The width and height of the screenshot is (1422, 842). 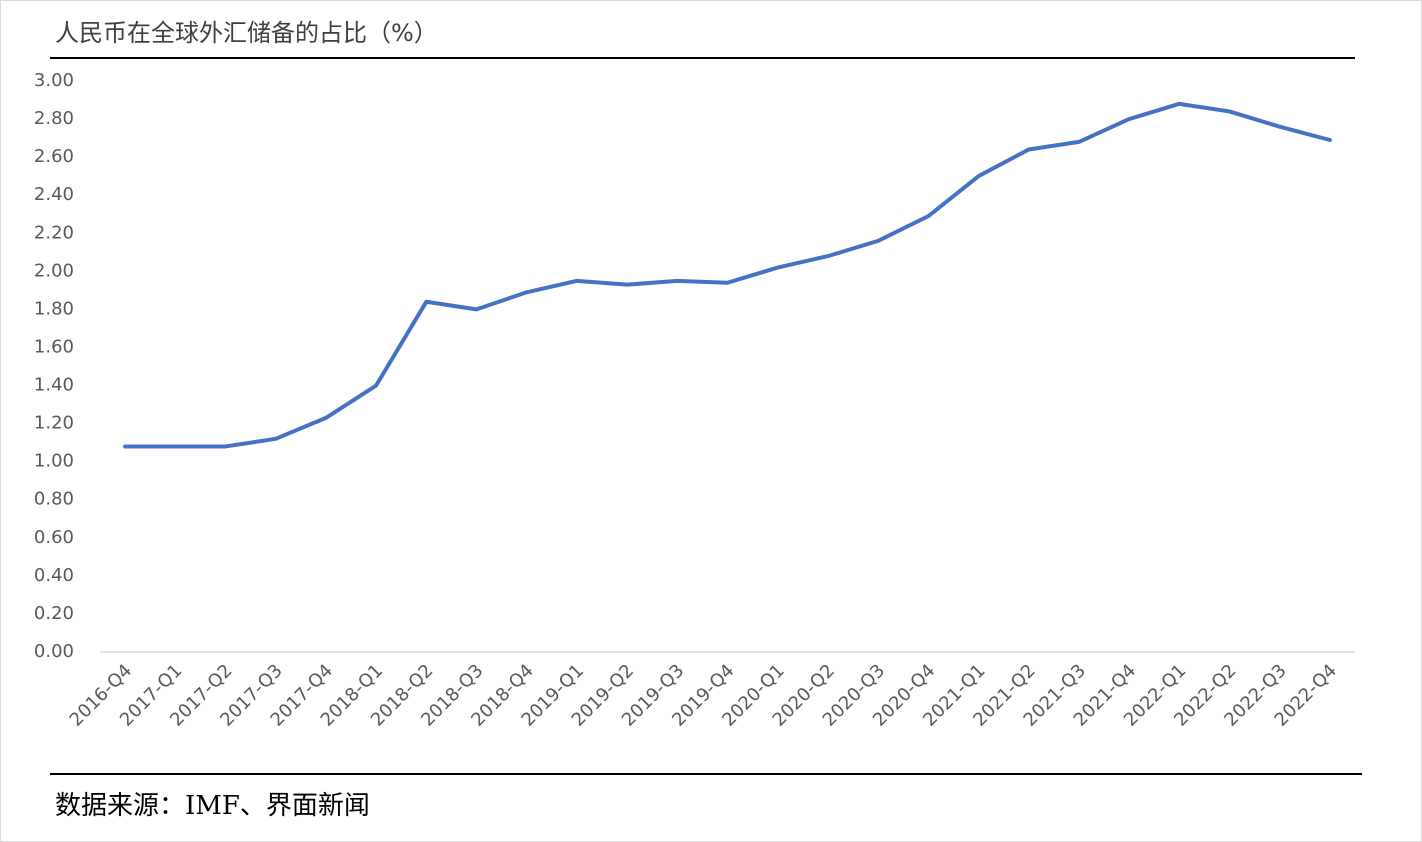 I want to click on y-tick-label: 1.20, so click(x=54, y=423).